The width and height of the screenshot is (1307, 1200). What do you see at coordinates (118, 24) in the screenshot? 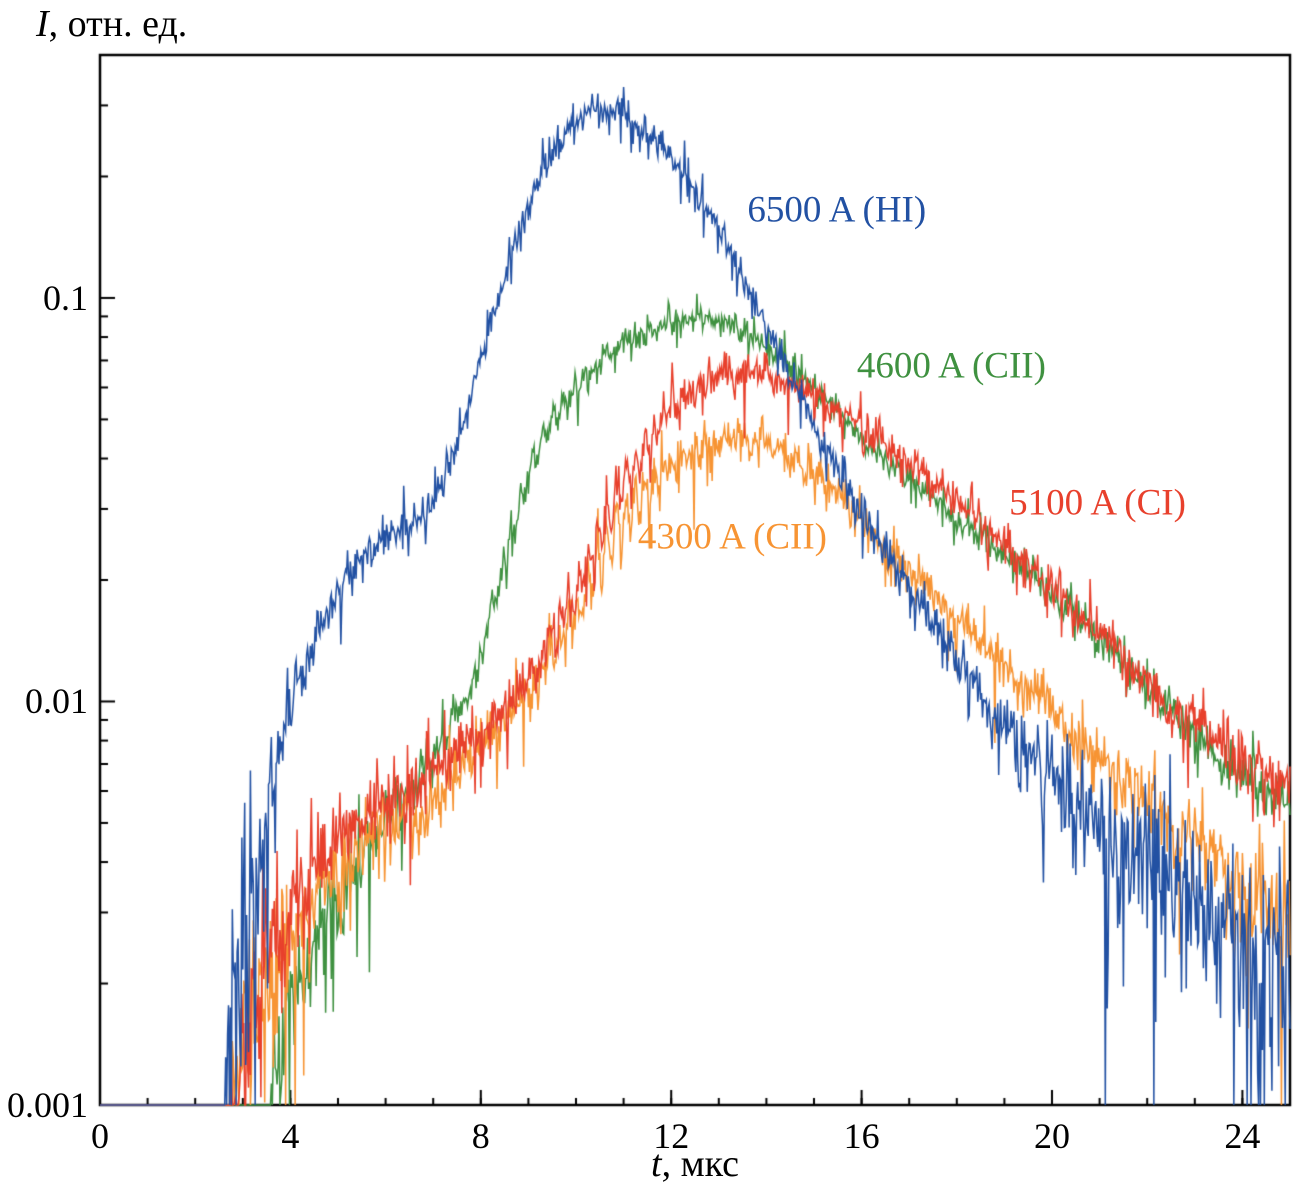
I see `y-axis-title-units: , отн. ед.` at bounding box center [118, 24].